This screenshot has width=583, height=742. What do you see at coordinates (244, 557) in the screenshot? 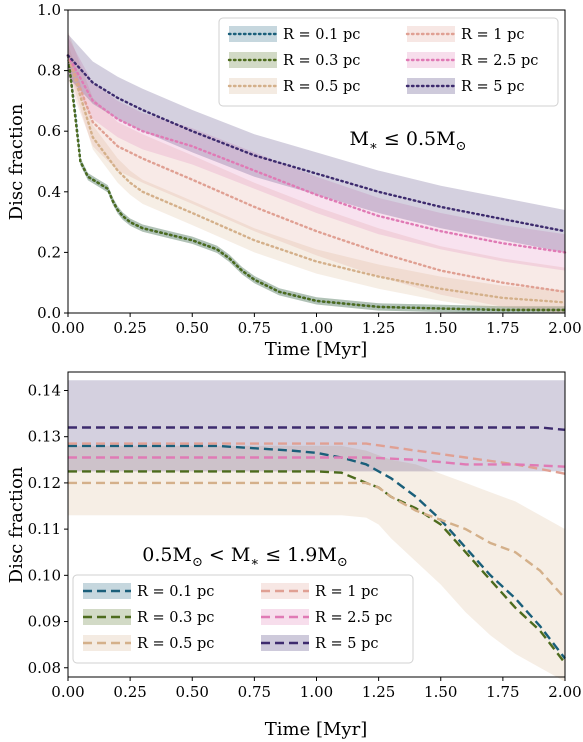
I see `mass-annotation: 0.5M⊙ < M∗ ≤ 1.9M⊙` at bounding box center [244, 557].